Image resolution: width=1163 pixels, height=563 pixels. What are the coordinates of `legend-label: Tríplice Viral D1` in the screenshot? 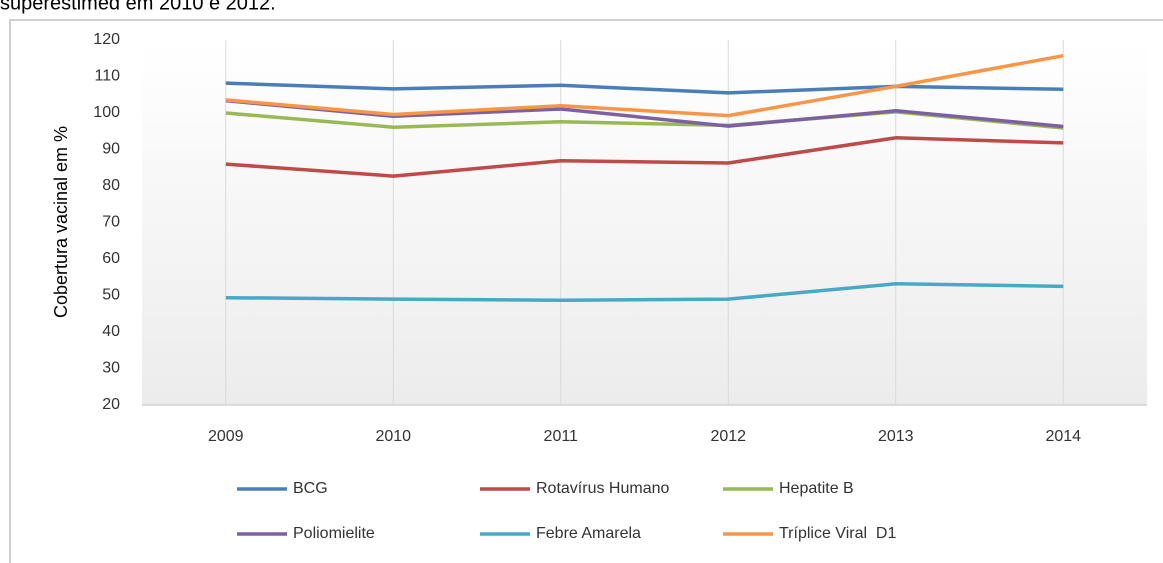 It's located at (837, 533).